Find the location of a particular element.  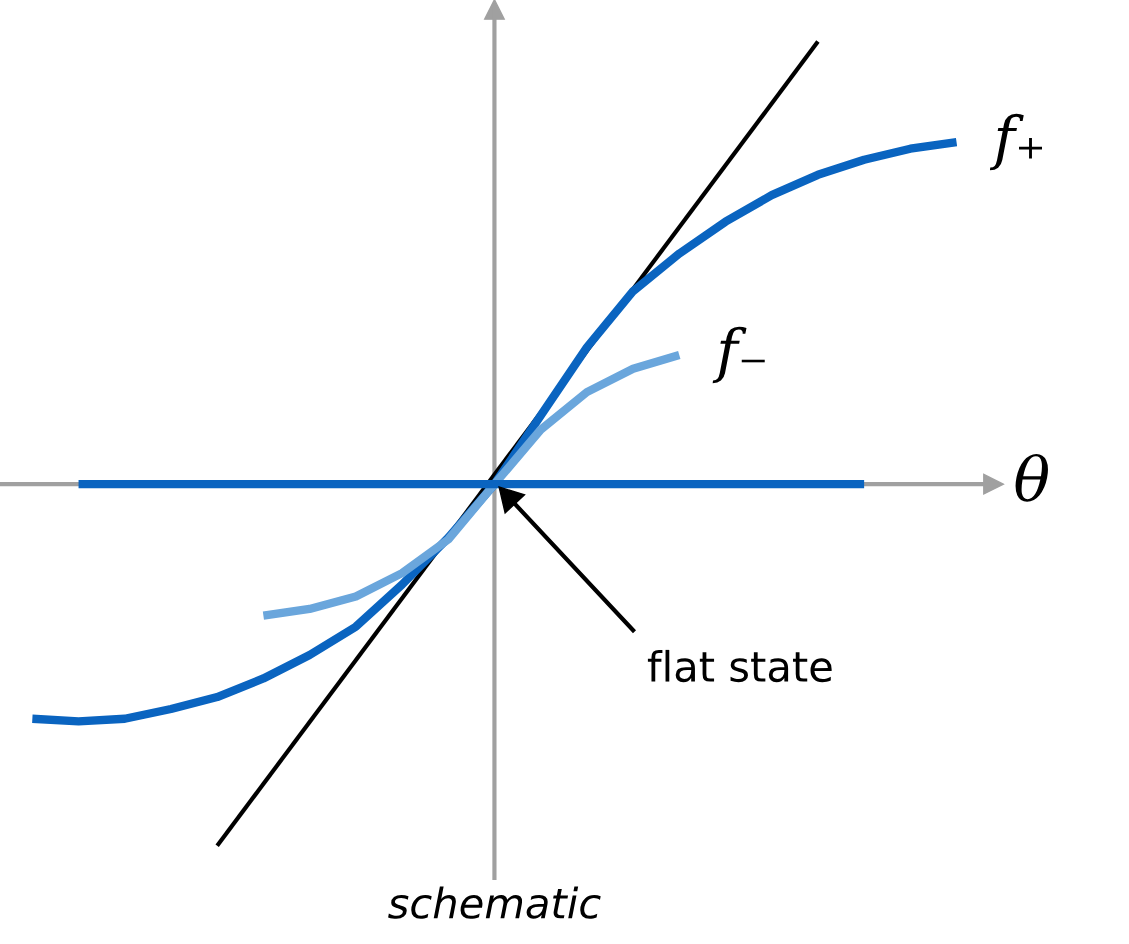

x-axis-title: θ is located at coordinates (1031, 477).